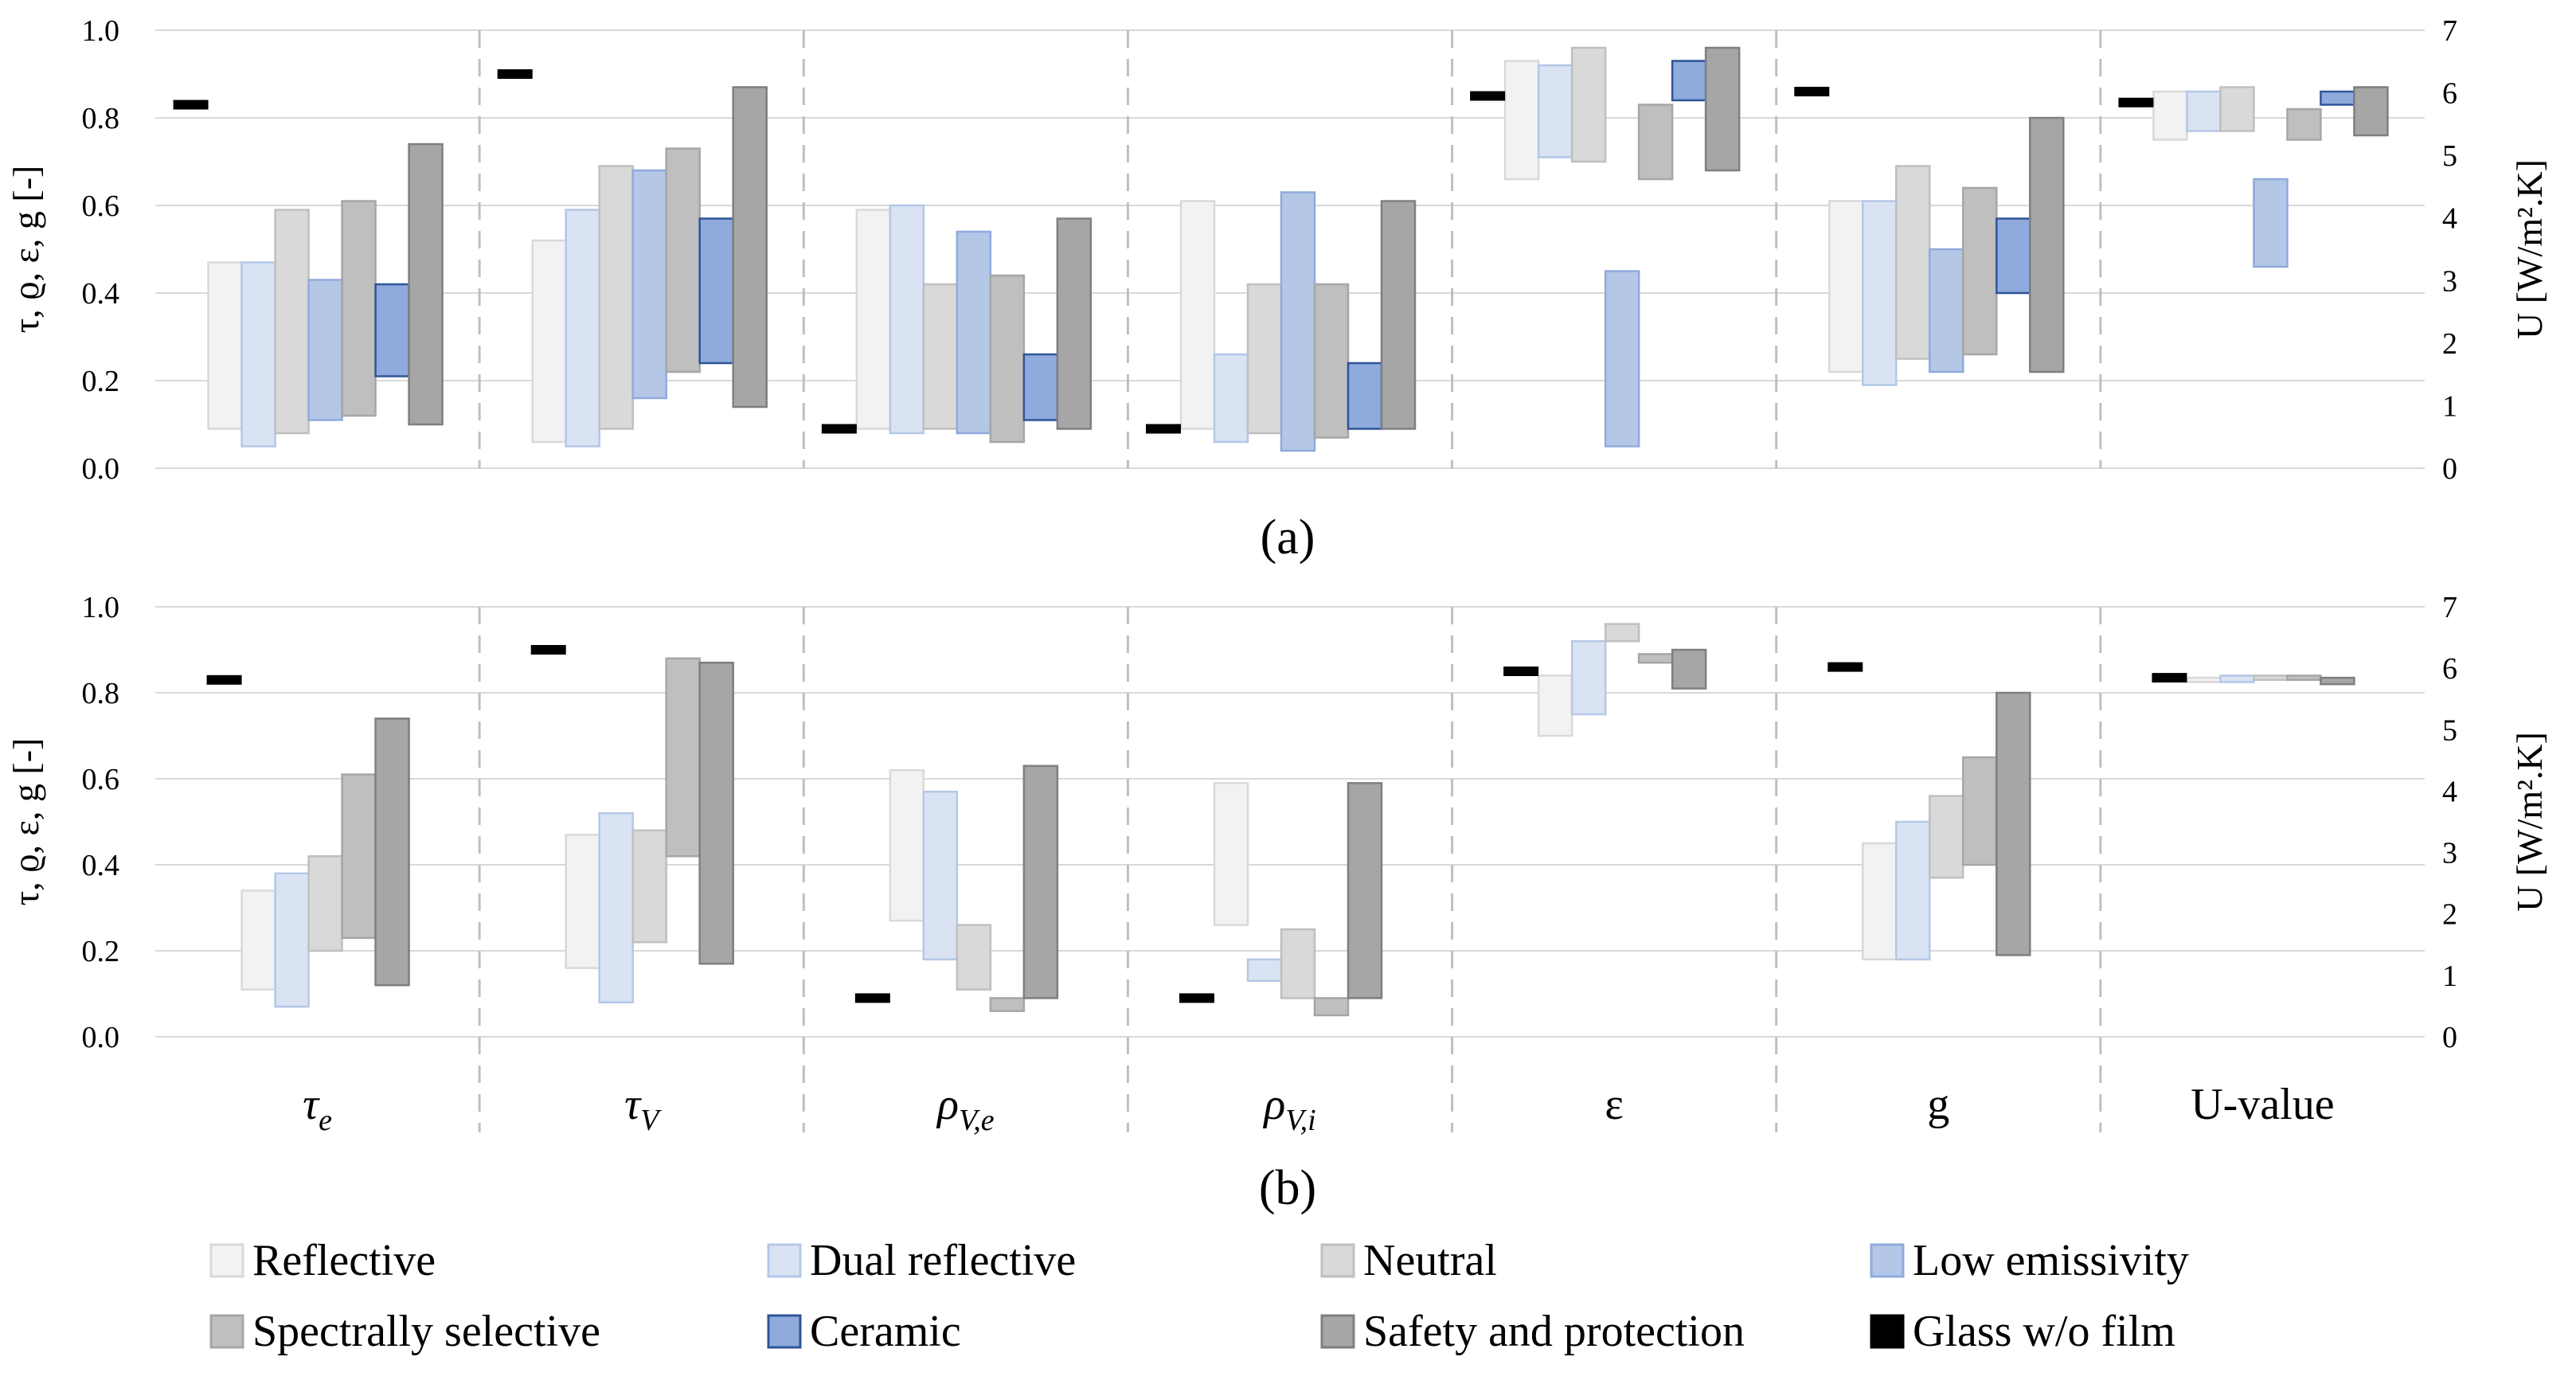 The height and width of the screenshot is (1384, 2576). What do you see at coordinates (943, 1260) in the screenshot?
I see `legend-label-dual-reflective: Dual reflective` at bounding box center [943, 1260].